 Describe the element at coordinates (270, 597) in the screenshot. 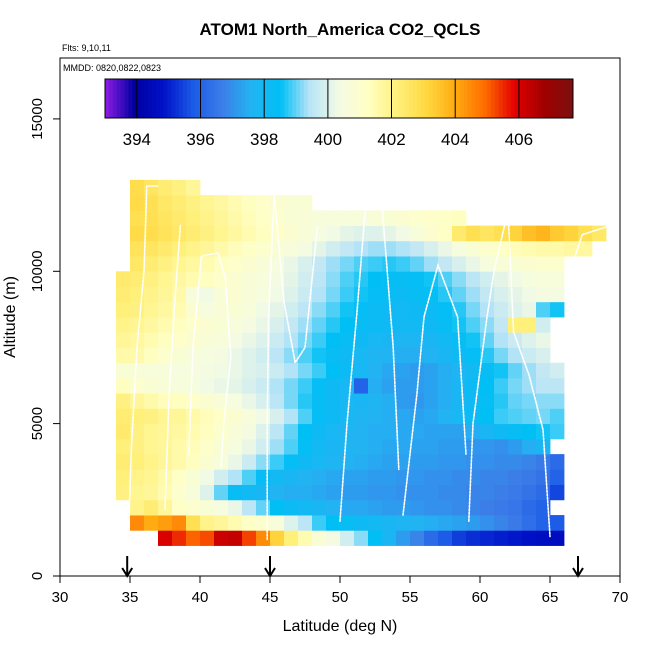

I see `x-tick-label: 45` at that location.